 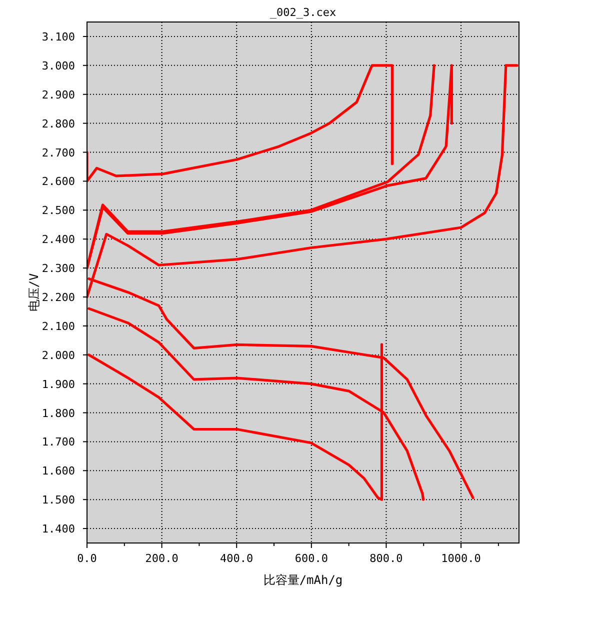 I want to click on y-tick-label: 2.200, so click(x=58, y=297).